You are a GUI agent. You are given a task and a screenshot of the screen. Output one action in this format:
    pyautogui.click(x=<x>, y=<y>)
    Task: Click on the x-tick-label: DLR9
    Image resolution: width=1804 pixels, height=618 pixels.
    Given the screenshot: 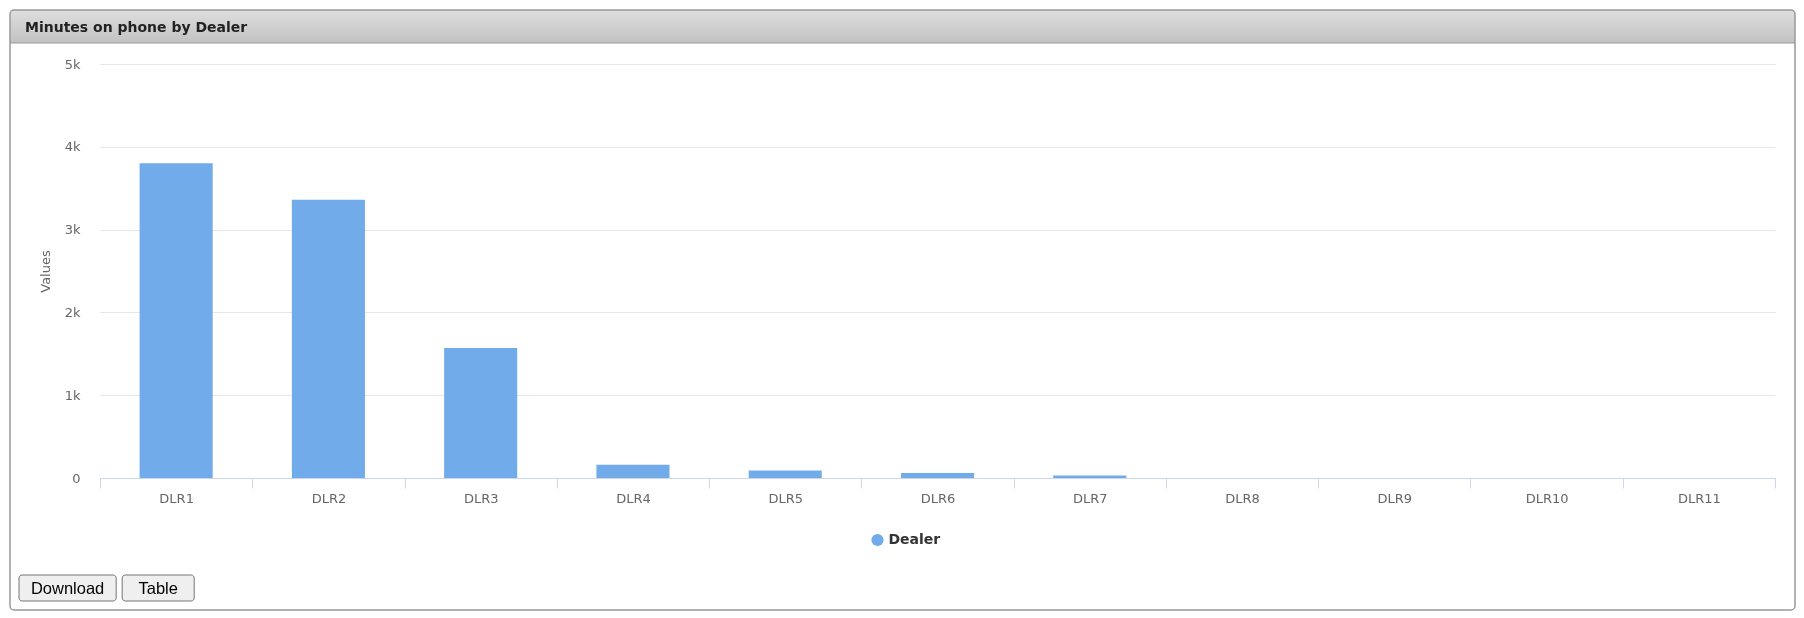 What is the action you would take?
    pyautogui.click(x=1395, y=498)
    